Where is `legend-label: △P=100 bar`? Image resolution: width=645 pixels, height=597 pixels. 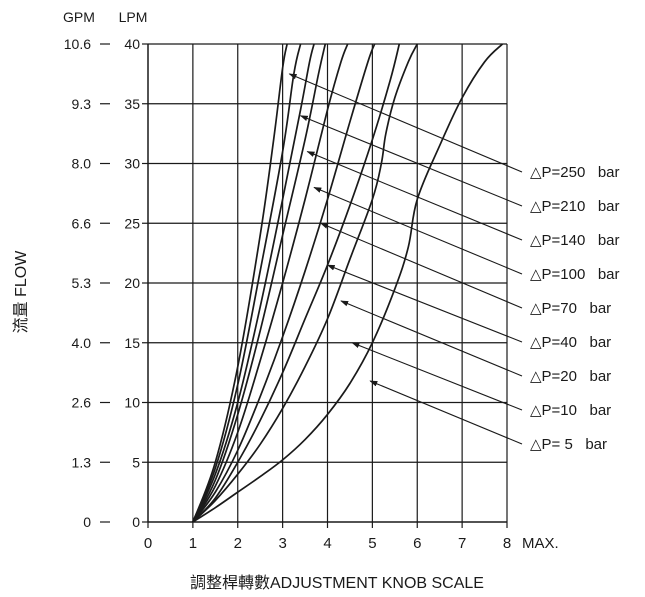 legend-label: △P=100 bar is located at coordinates (575, 274).